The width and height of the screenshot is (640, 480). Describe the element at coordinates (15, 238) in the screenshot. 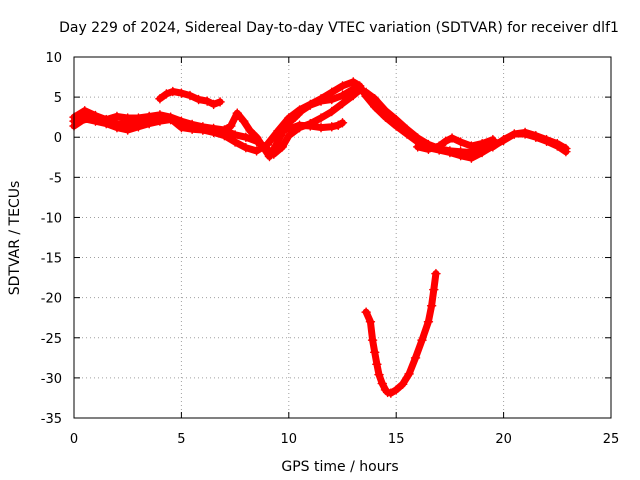

I see `y-axis-title: SDTVAR / TECUs` at that location.